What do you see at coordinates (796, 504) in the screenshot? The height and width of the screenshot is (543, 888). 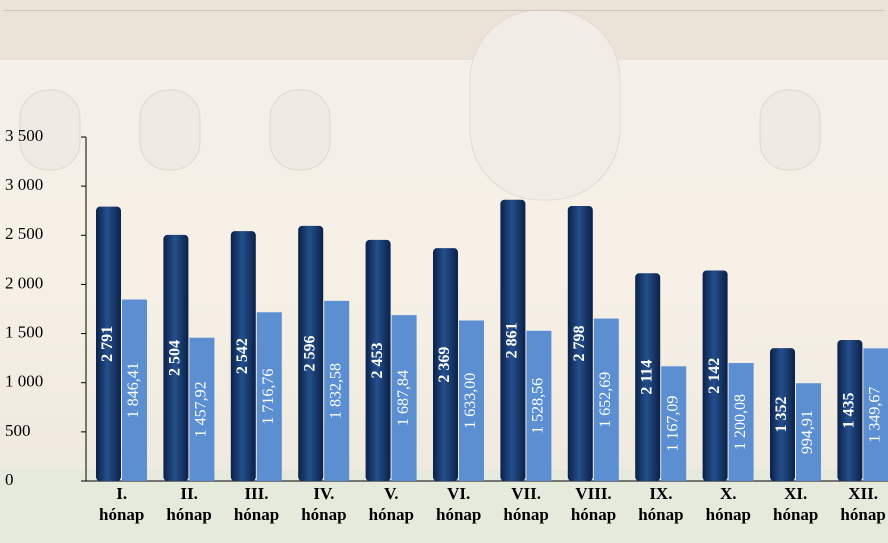 I see `x-tick-label: XI. hónap` at bounding box center [796, 504].